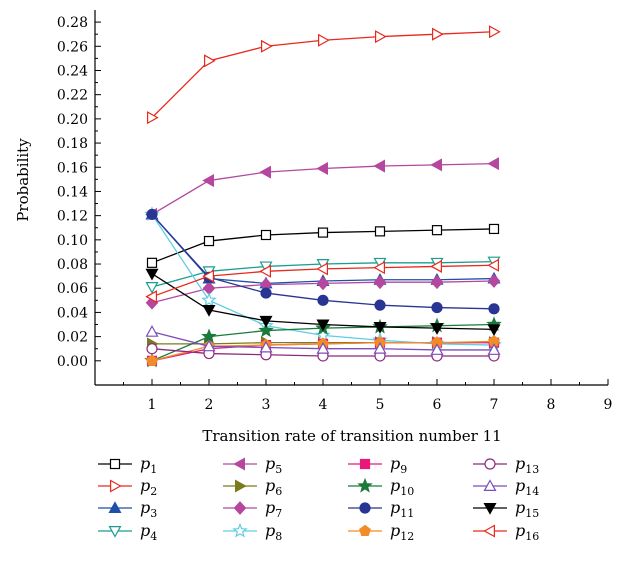  What do you see at coordinates (527, 487) in the screenshot?
I see `legend-label-p14: p14` at bounding box center [527, 487].